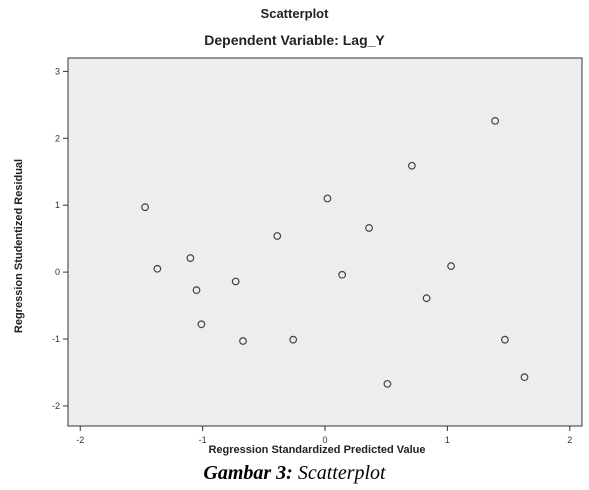 This screenshot has height=490, width=589. Describe the element at coordinates (57, 138) in the screenshot. I see `y-tick-label: 2` at that location.